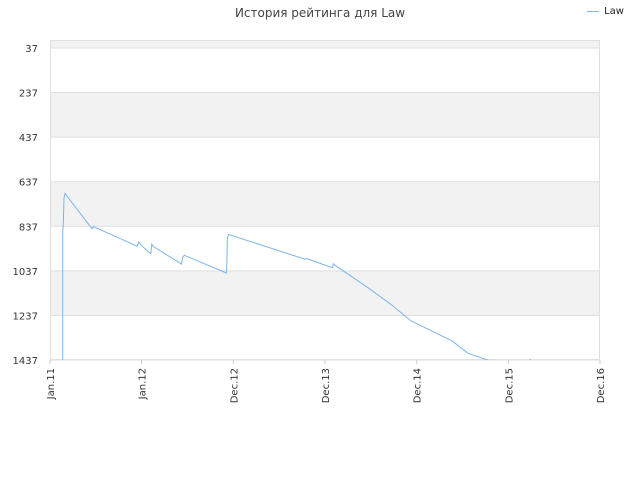 This screenshot has height=480, width=640. What do you see at coordinates (25, 272) in the screenshot?
I see `y-tick-label: 1037` at bounding box center [25, 272].